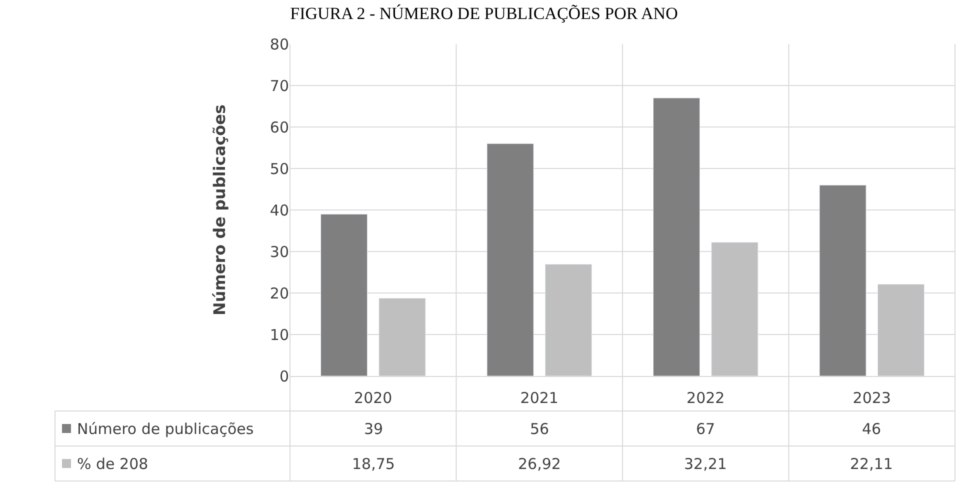 This screenshot has height=486, width=968. Describe the element at coordinates (705, 464) in the screenshot. I see `data-label: 32,21` at that location.